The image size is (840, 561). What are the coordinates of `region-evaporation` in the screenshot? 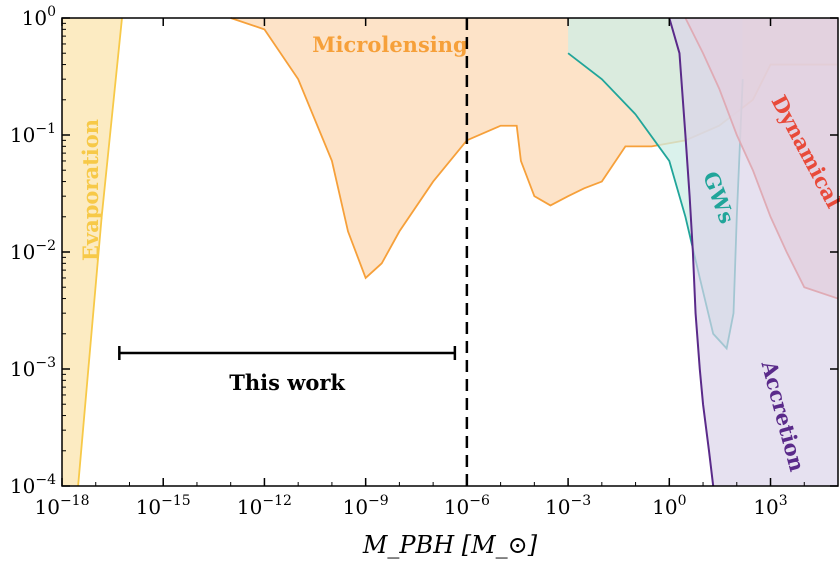 It's located at (92, 252).